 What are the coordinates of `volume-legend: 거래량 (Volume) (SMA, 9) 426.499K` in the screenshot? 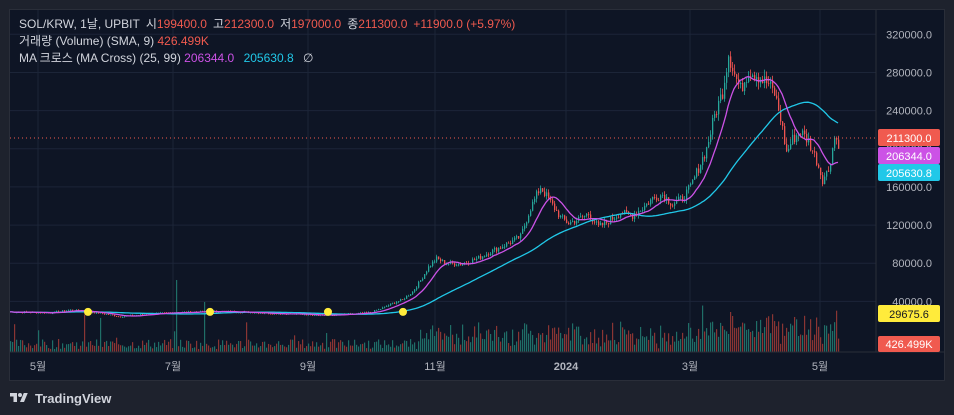 It's located at (270, 41).